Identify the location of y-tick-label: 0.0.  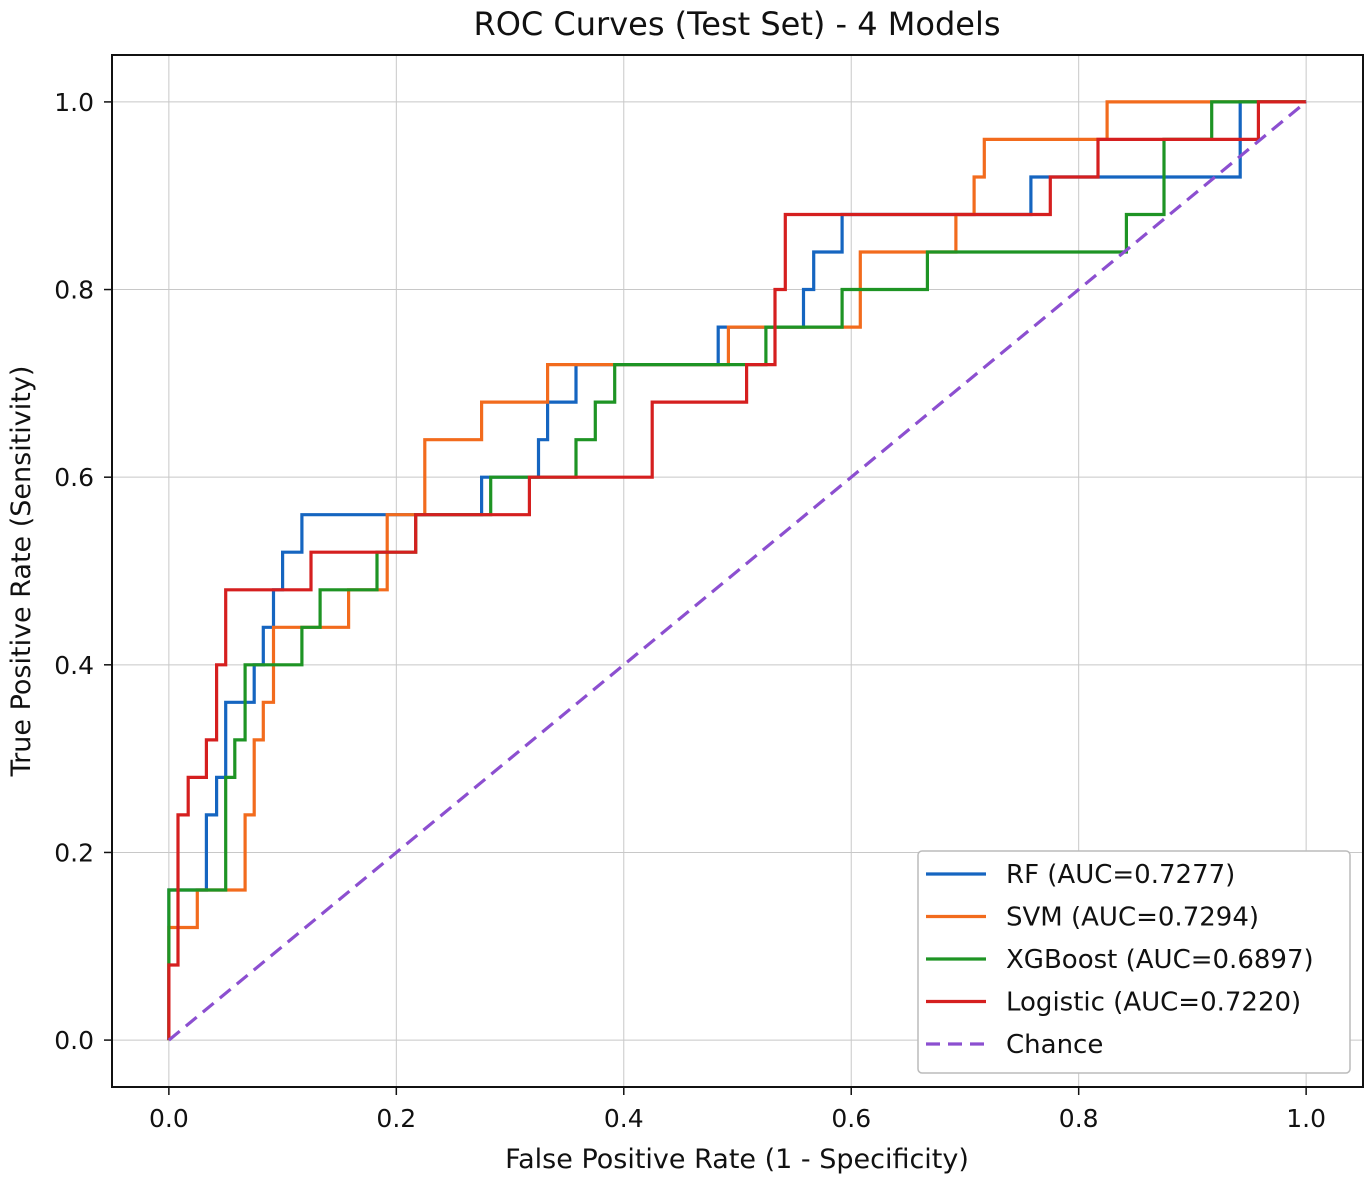
(74, 1040).